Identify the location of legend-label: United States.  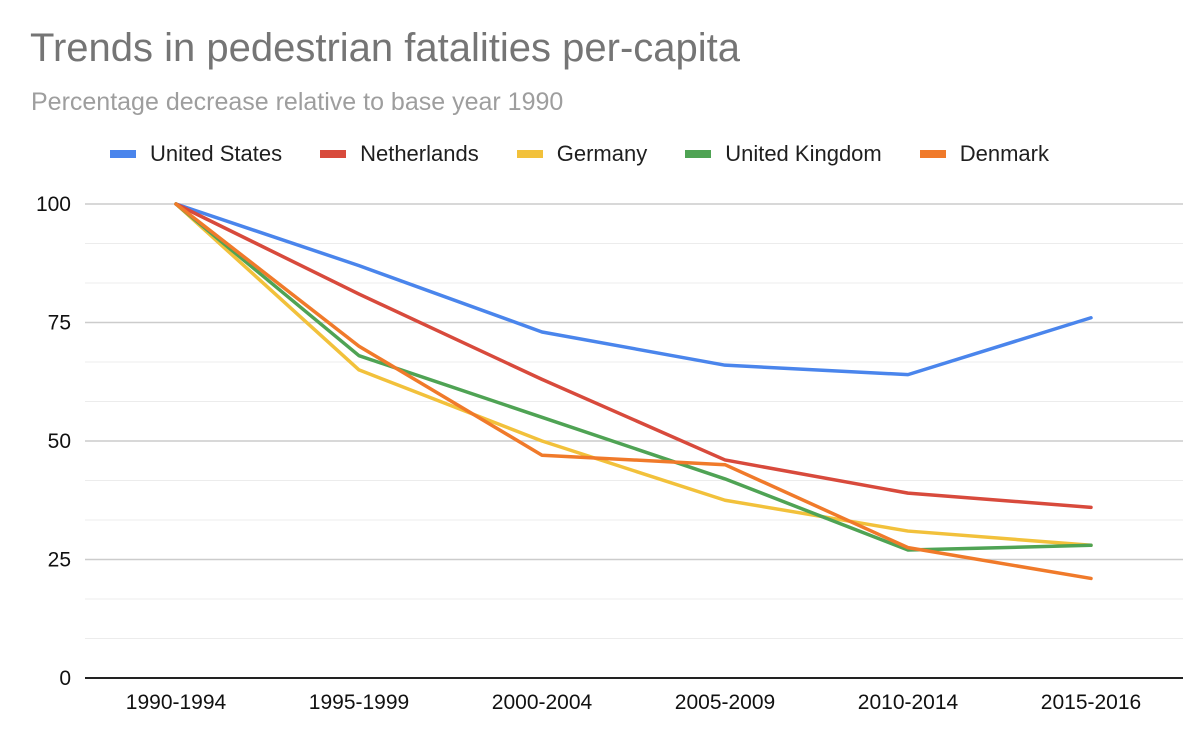
(216, 153).